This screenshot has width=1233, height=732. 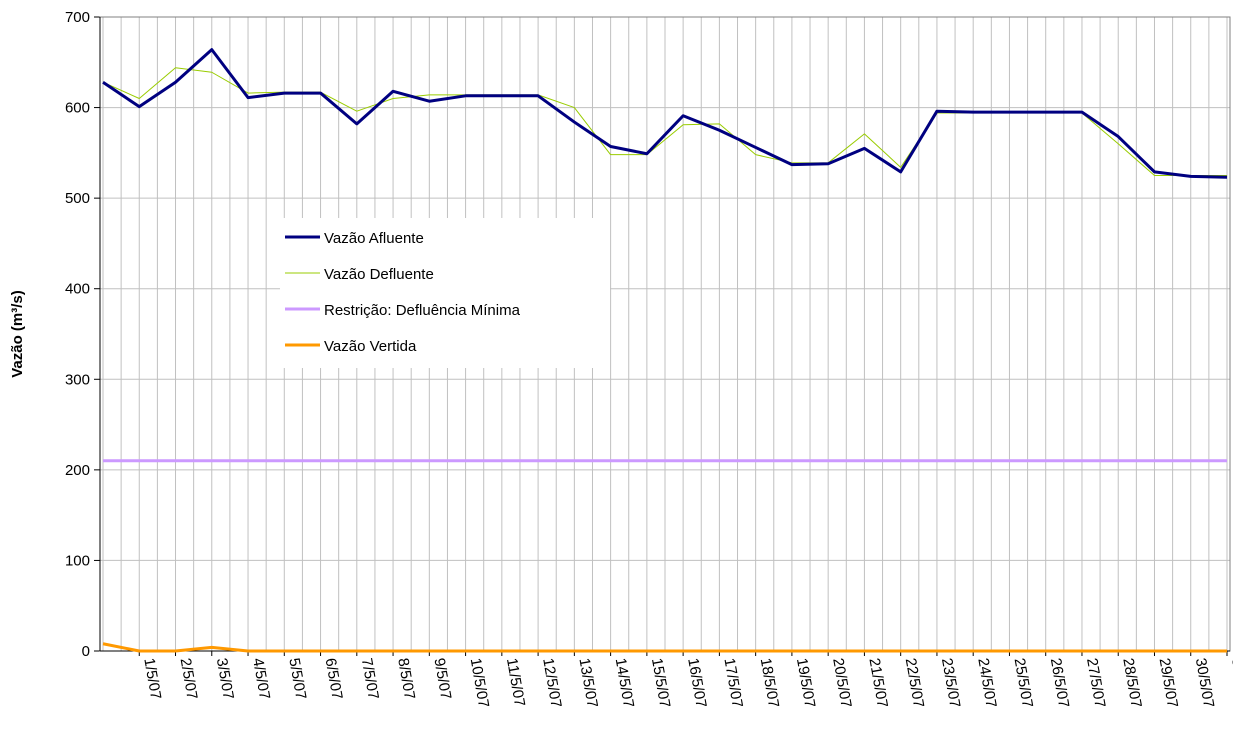 I want to click on x-tick-label: 27/5/07, so click(x=1095, y=683).